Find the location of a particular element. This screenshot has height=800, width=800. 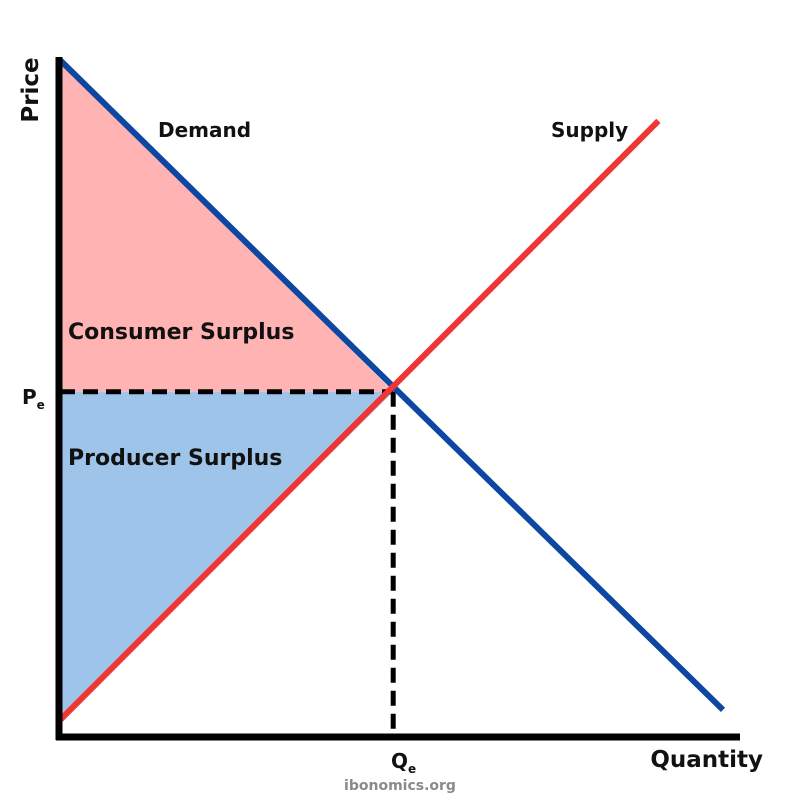

qe-tick-label: Qe is located at coordinates (403, 762).